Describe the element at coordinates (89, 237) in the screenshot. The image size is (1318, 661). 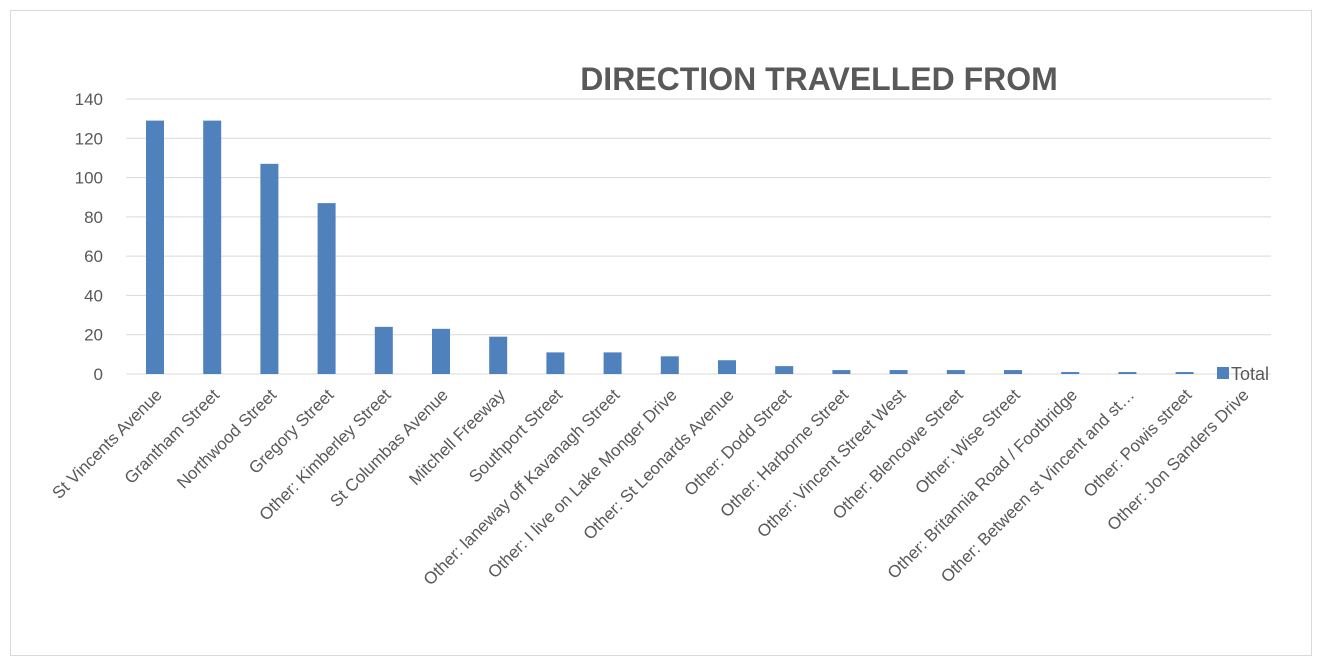
I see `y-axis-ticks: 0 20 40 60 80 100 120 140` at that location.